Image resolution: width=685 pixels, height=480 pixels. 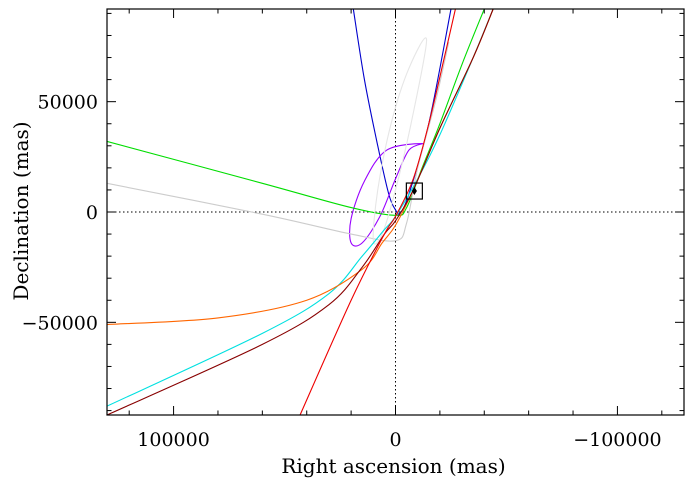 I want to click on x-tick-label: −100000, so click(x=617, y=440).